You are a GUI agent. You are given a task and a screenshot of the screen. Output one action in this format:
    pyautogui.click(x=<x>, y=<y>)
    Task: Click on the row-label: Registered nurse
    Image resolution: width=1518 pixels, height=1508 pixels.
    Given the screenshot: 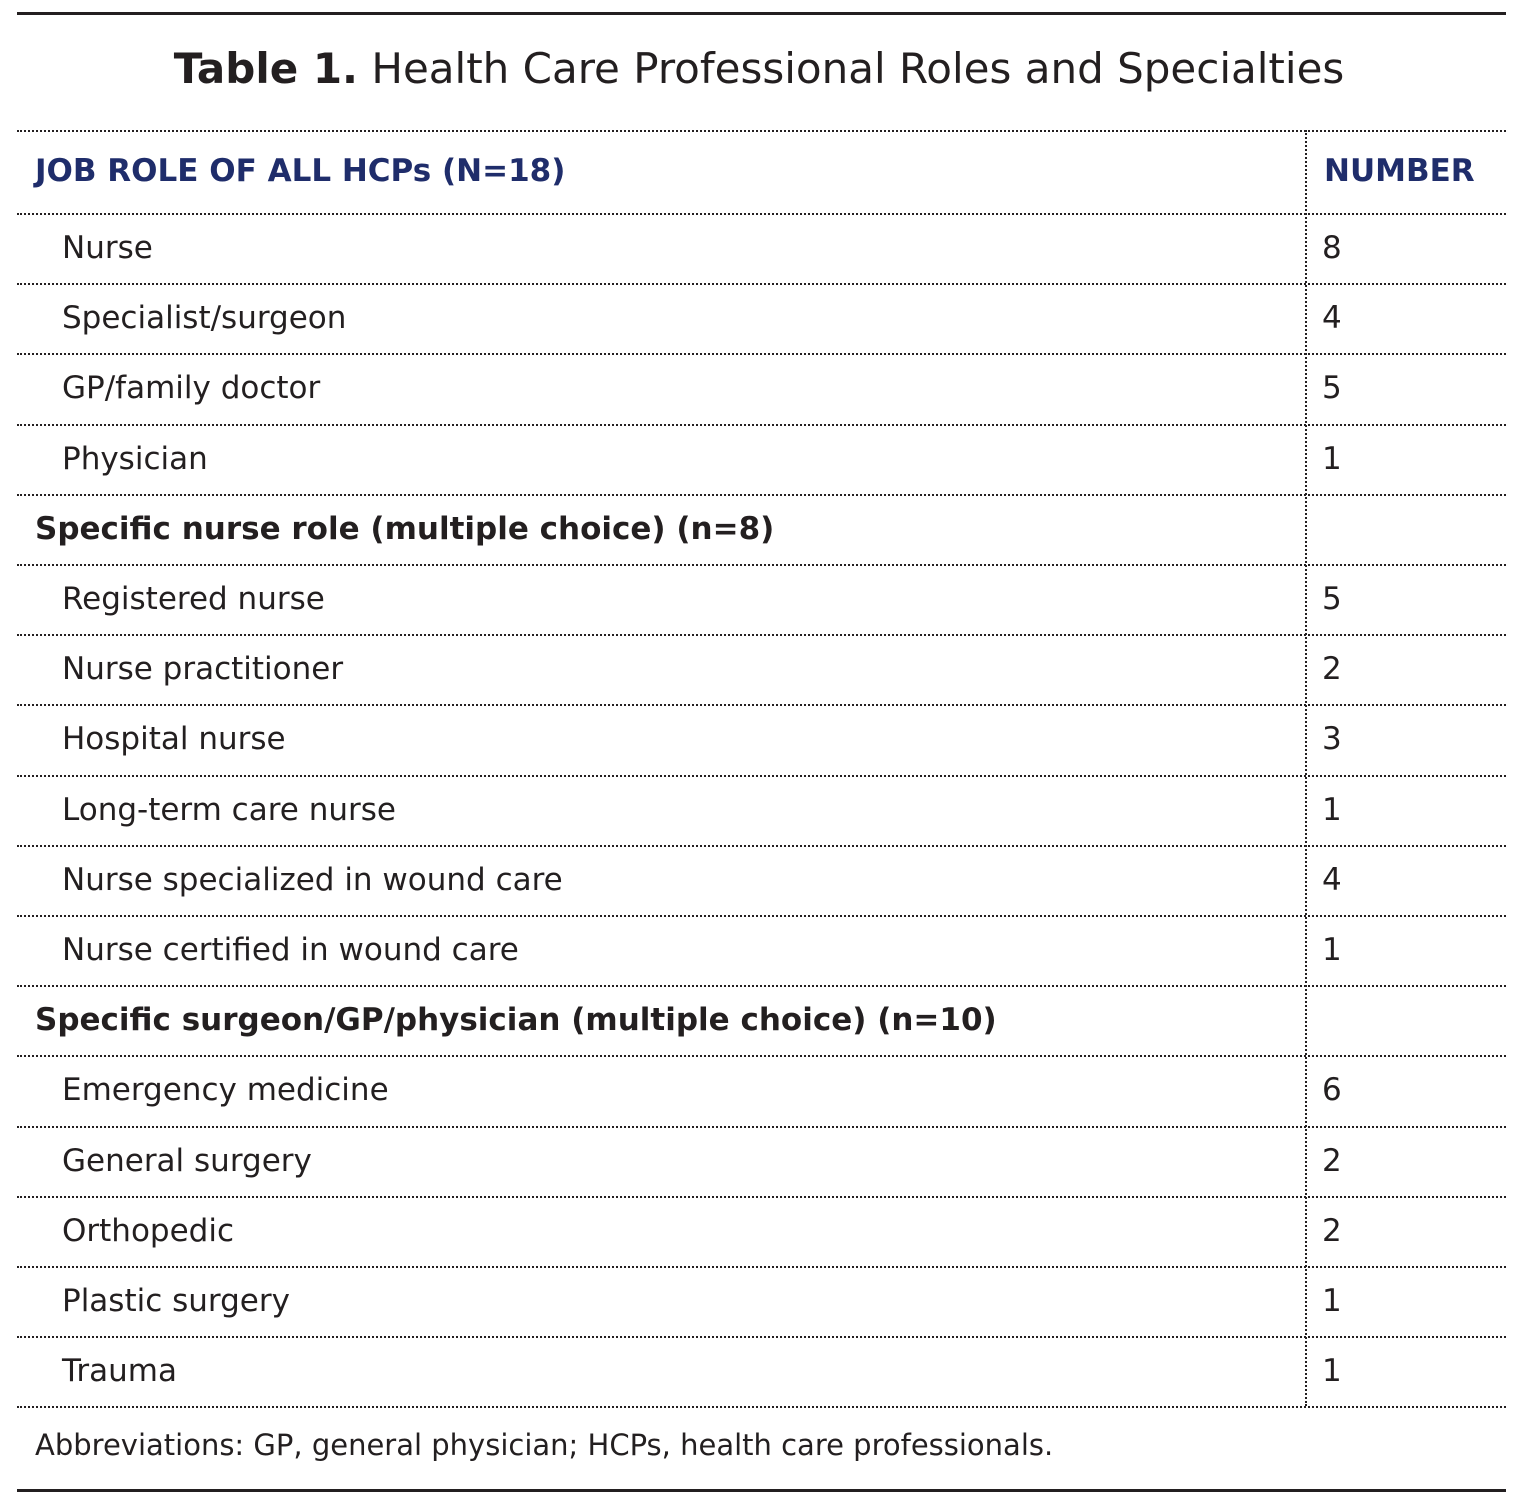 What is the action you would take?
    pyautogui.click(x=193, y=599)
    